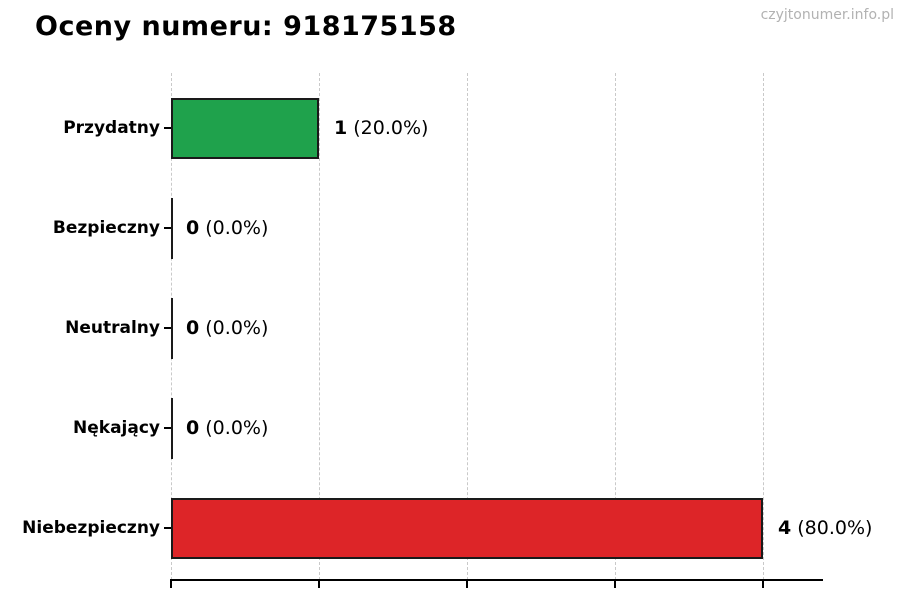 The width and height of the screenshot is (900, 600). What do you see at coordinates (246, 26) in the screenshot?
I see `chart-title: Oceny numeru: 918175158` at bounding box center [246, 26].